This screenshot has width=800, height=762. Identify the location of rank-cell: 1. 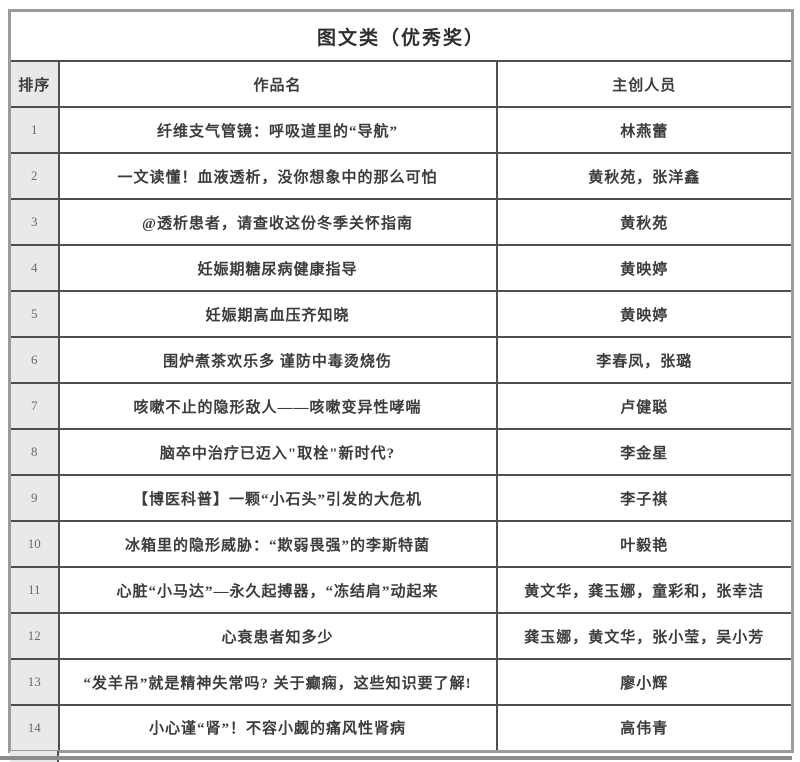
(34, 130).